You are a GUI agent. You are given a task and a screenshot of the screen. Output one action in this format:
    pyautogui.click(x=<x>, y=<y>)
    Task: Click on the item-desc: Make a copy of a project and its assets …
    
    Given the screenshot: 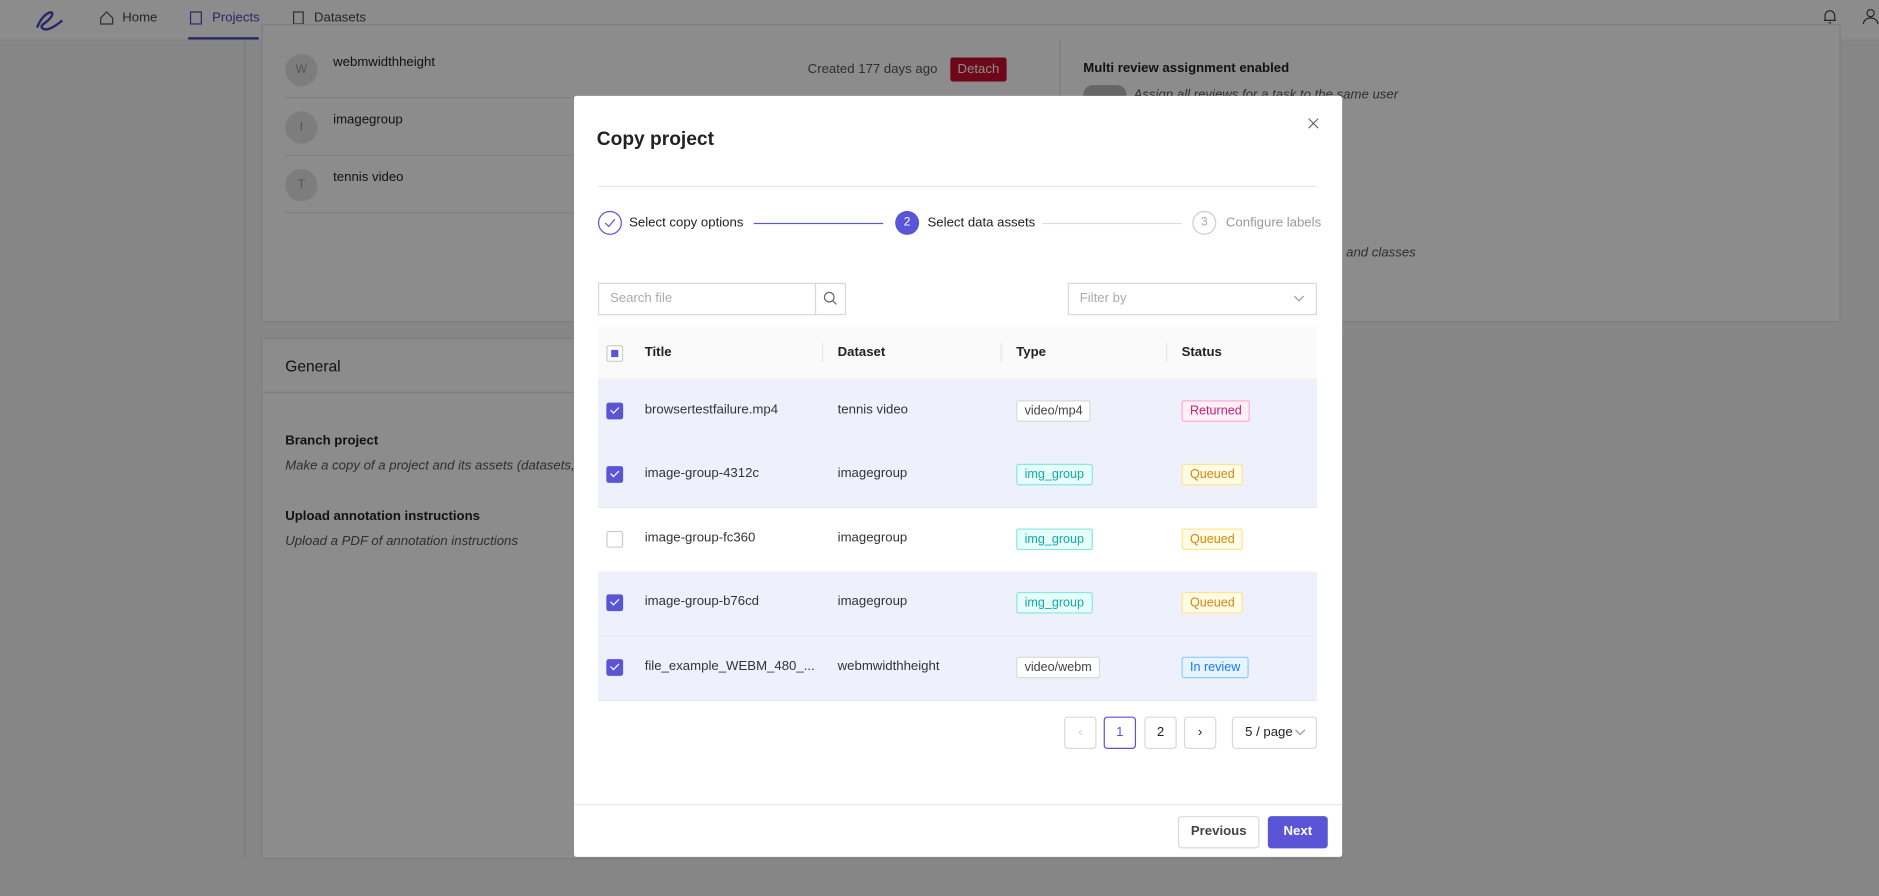 What is the action you would take?
    pyautogui.click(x=435, y=466)
    